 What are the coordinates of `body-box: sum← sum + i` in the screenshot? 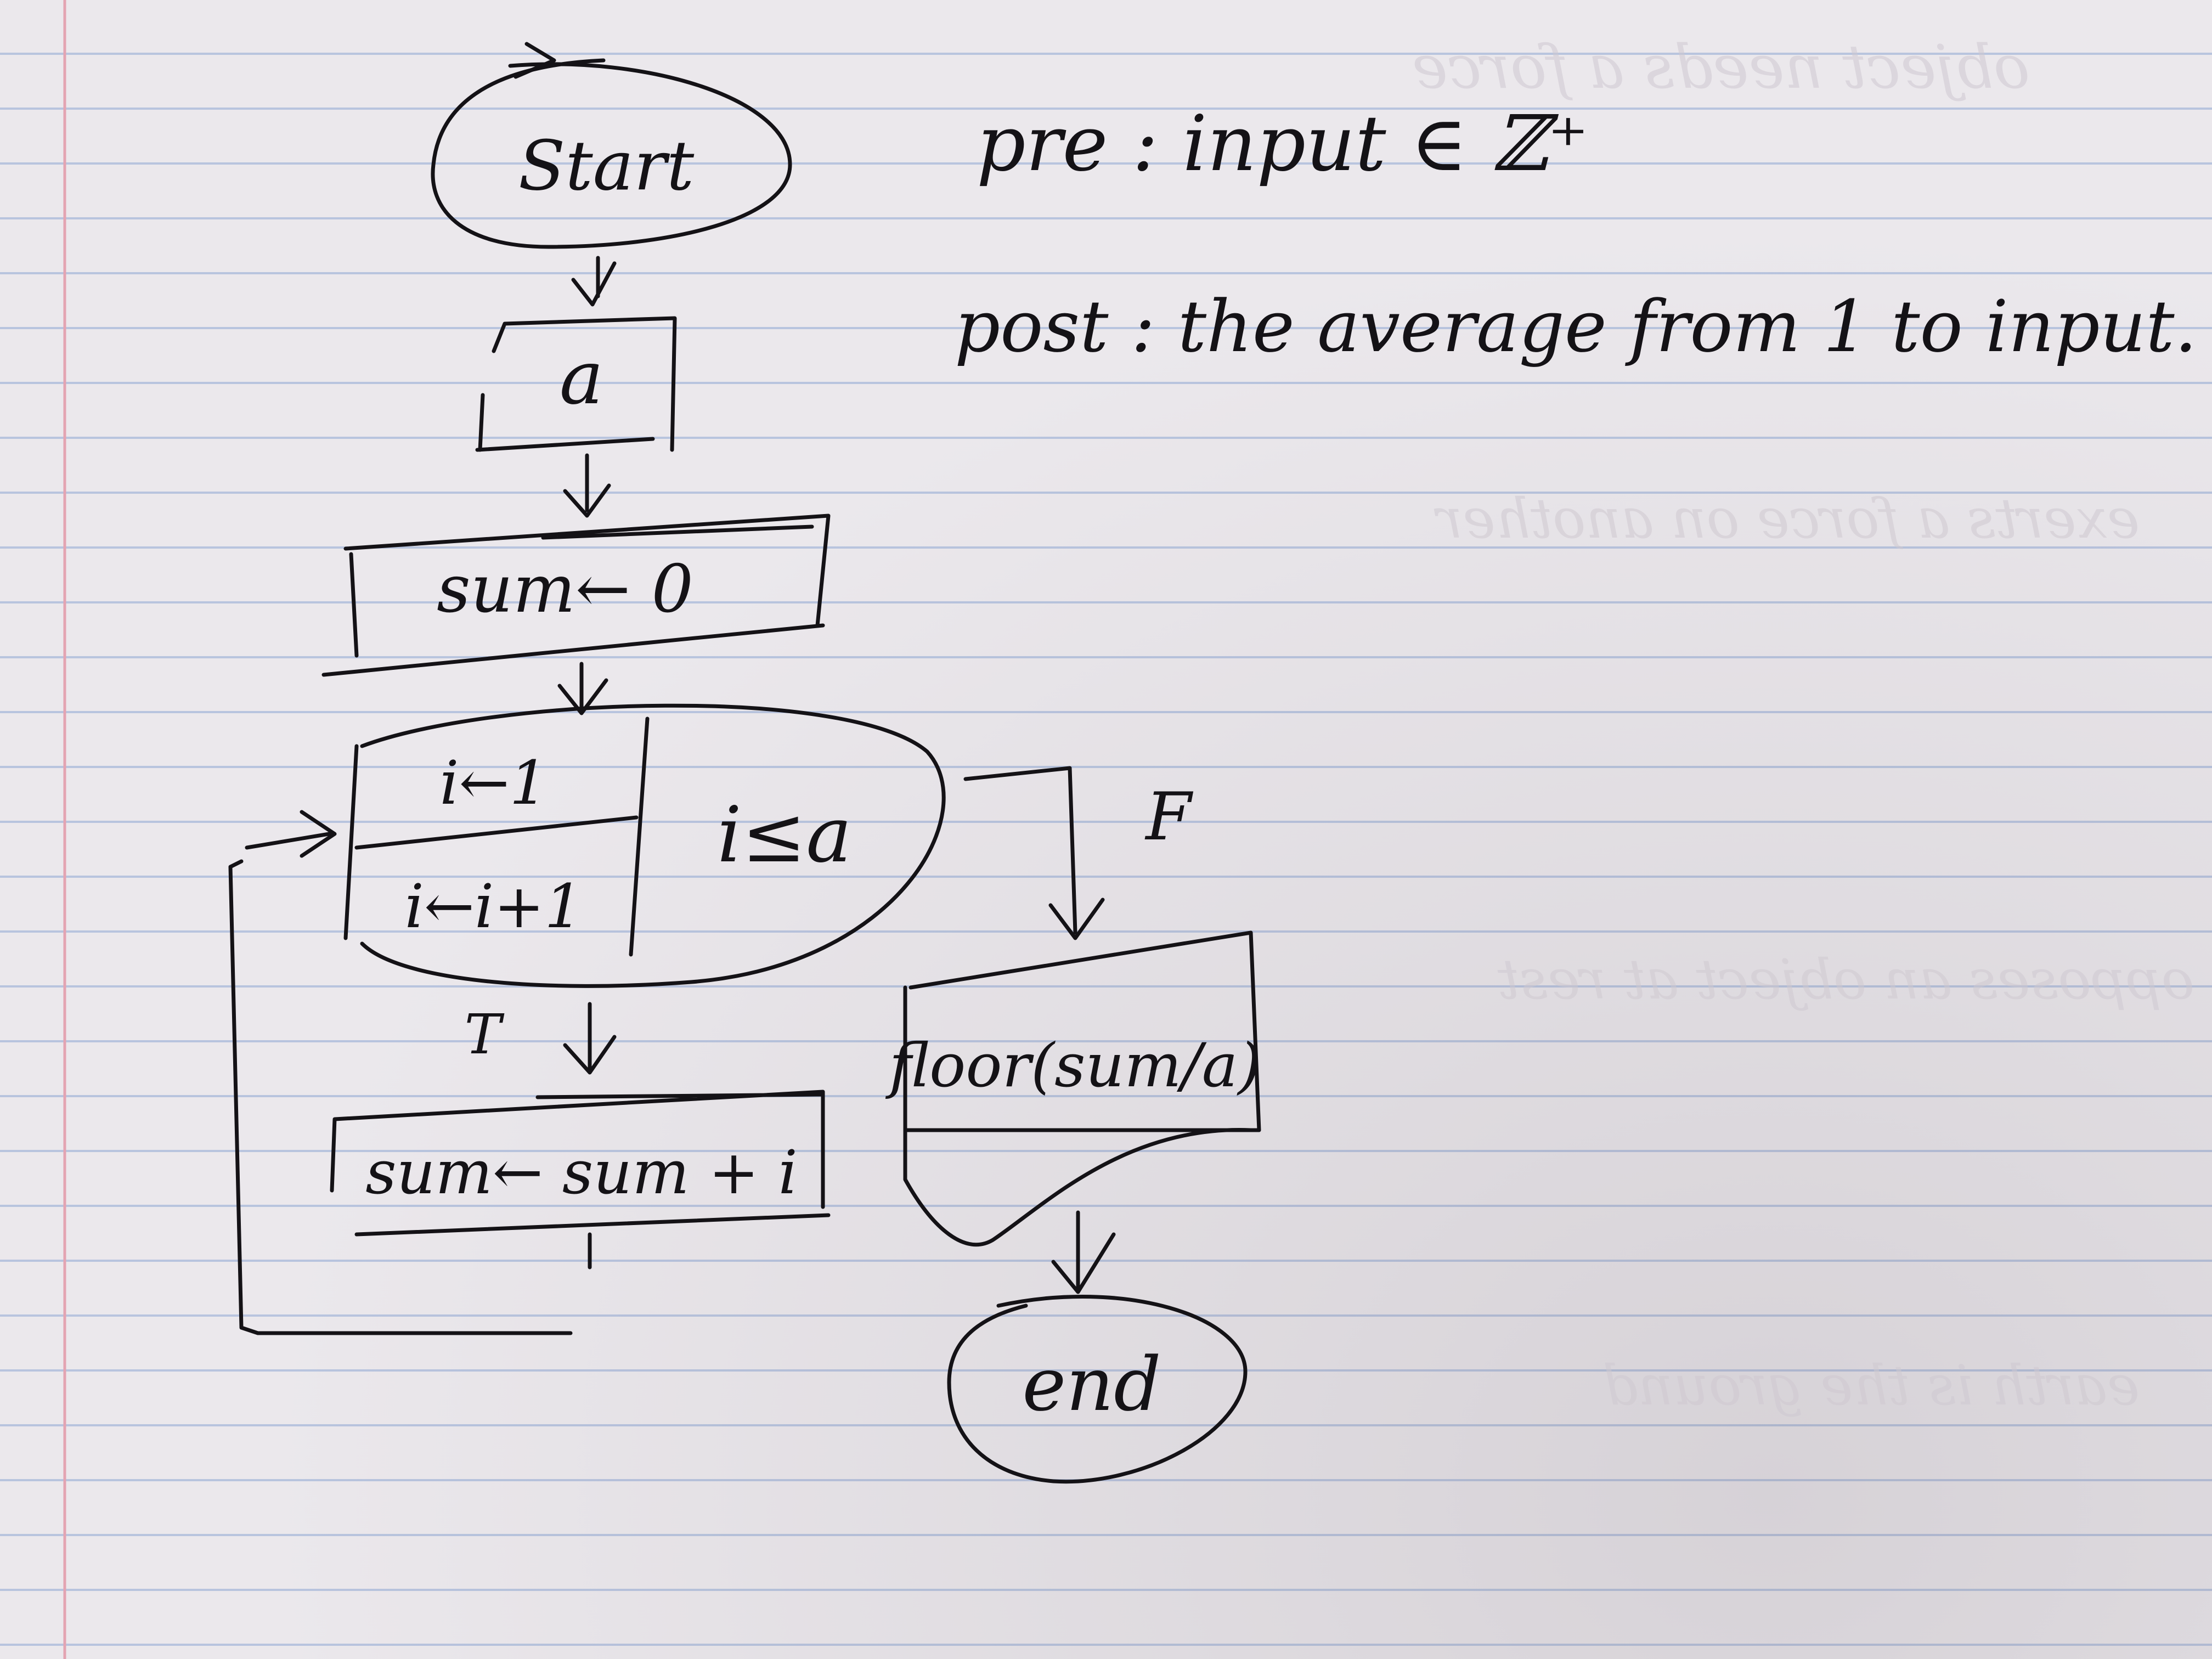 It's located at (580, 1180).